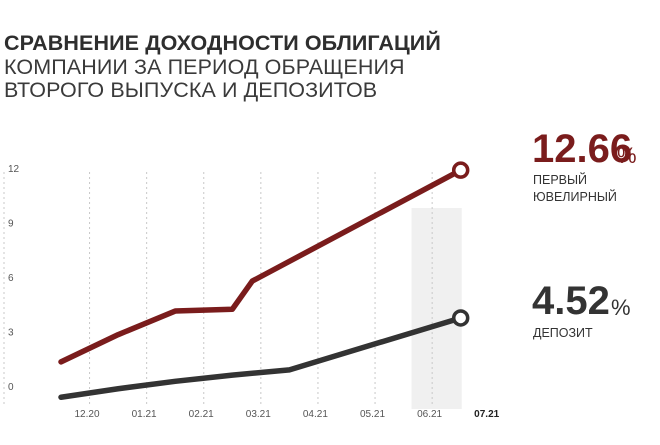 The width and height of the screenshot is (660, 445). Describe the element at coordinates (575, 196) in the screenshot. I see `series-name-label: ЮВЕЛИРНЫЙ` at that location.